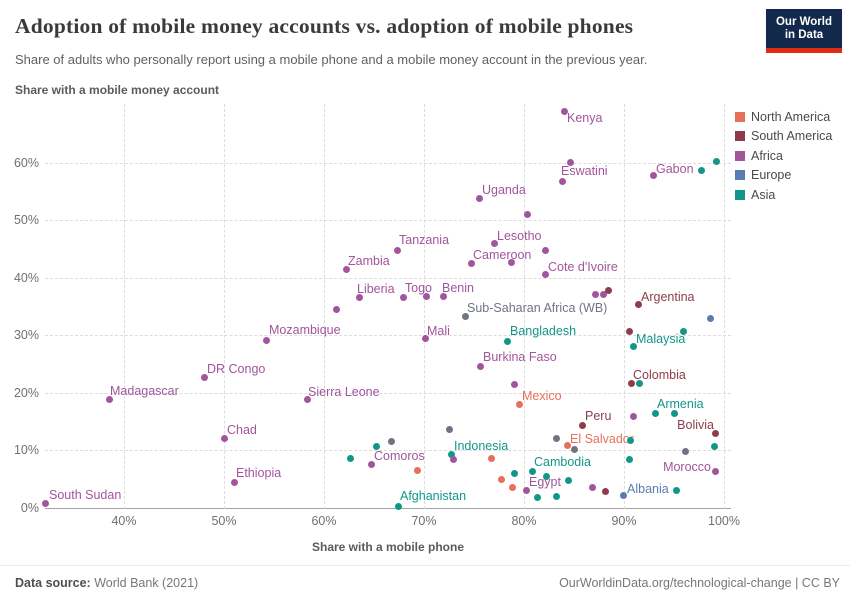 Image resolution: width=850 pixels, height=601 pixels. Describe the element at coordinates (687, 466) in the screenshot. I see `point-label: Morocco` at that location.